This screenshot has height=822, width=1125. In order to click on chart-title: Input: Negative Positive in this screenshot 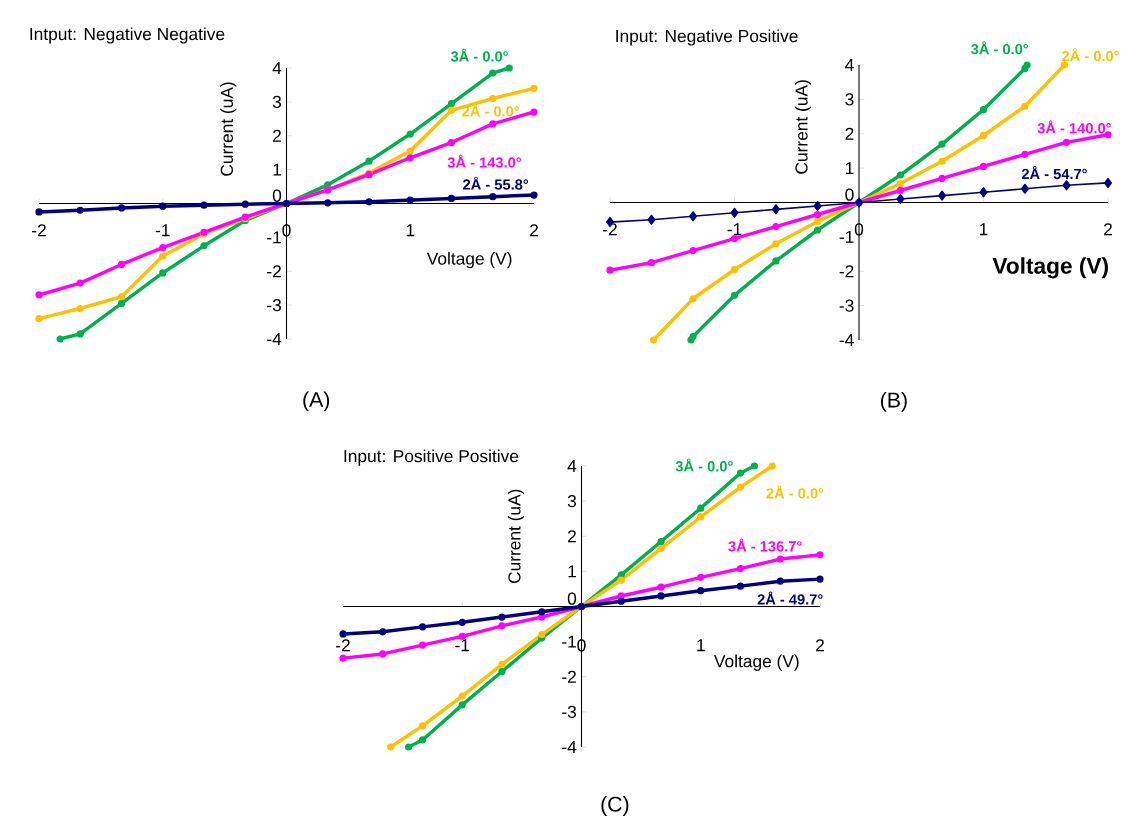, I will do `click(707, 37)`.